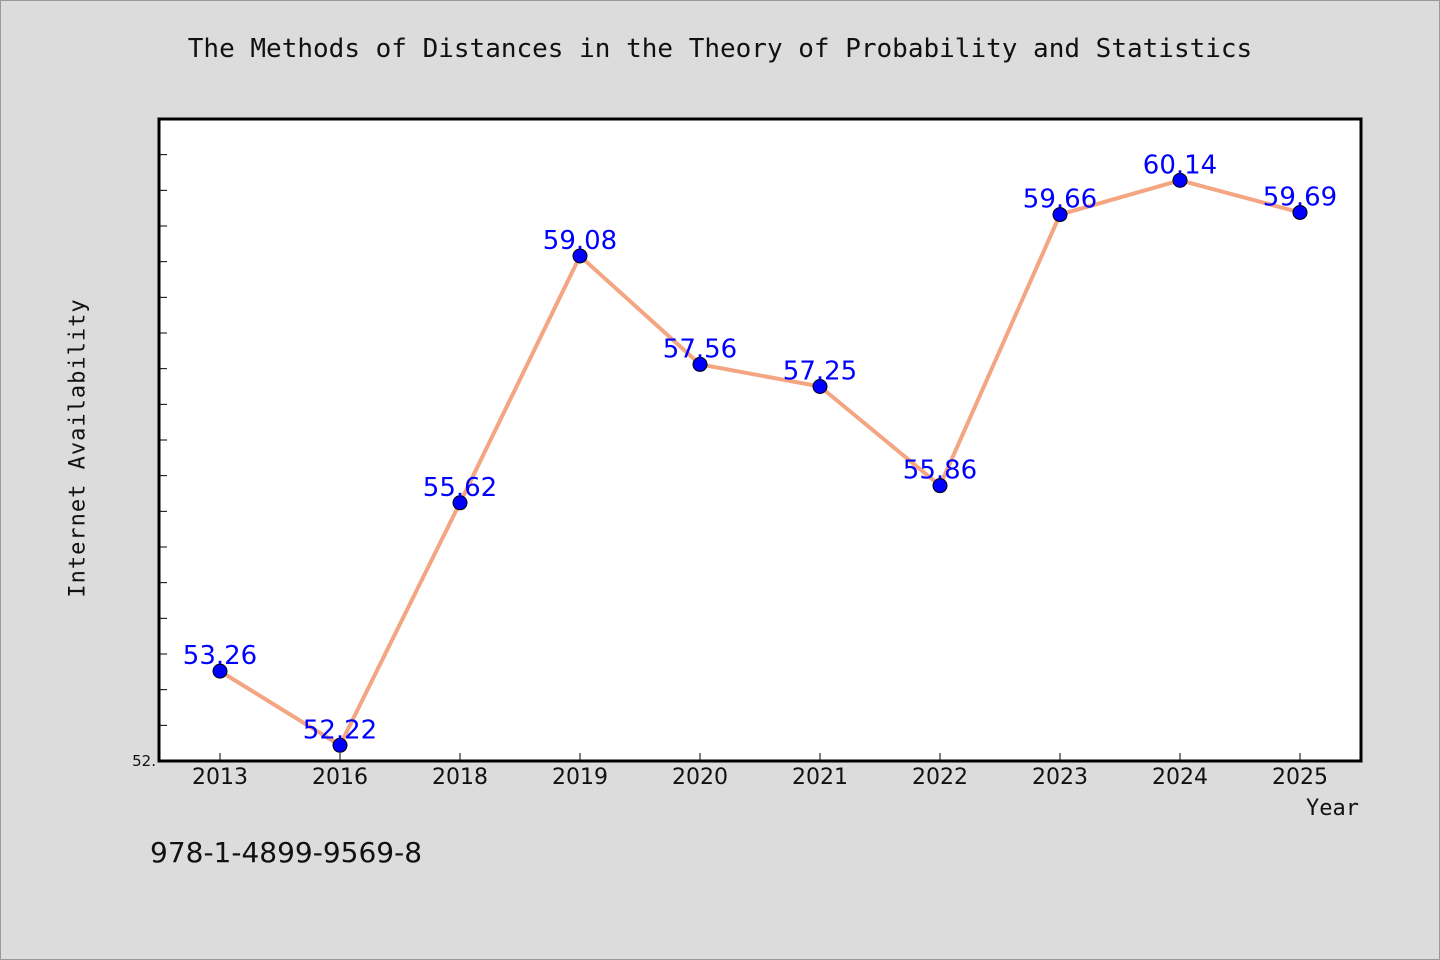  What do you see at coordinates (340, 730) in the screenshot?
I see `data-label: 52.22` at bounding box center [340, 730].